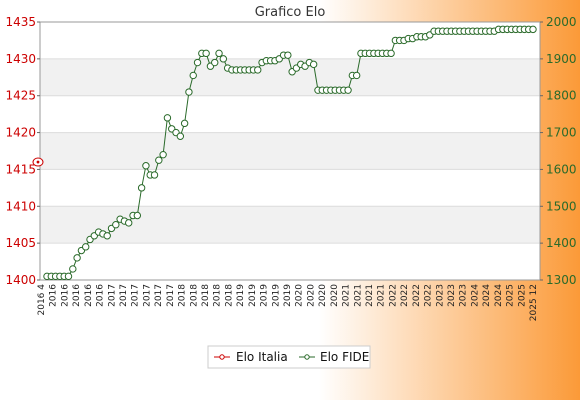 Image resolution: width=580 pixels, height=400 pixels. I want to click on legend-label-fide: Elo FIDE, so click(344, 357).